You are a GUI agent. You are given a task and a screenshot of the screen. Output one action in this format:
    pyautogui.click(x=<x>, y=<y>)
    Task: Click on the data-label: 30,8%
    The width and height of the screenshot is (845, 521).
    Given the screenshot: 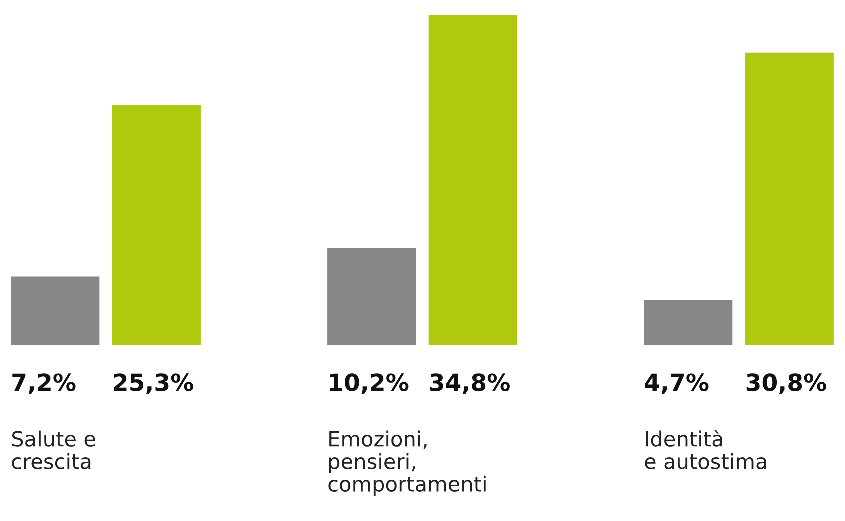 What is the action you would take?
    pyautogui.click(x=786, y=384)
    